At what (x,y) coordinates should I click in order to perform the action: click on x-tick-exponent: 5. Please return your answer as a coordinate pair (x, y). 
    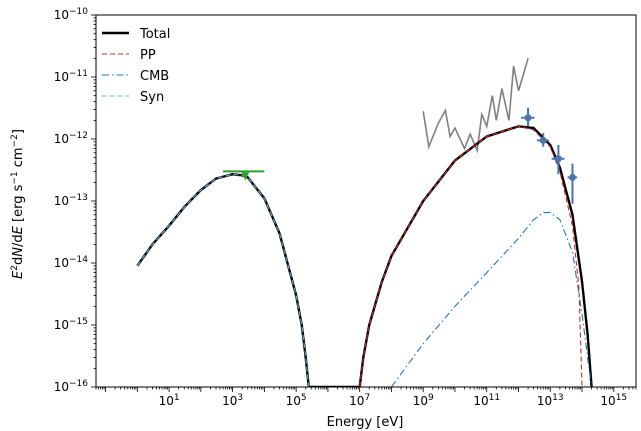
    Looking at the image, I should click on (304, 398).